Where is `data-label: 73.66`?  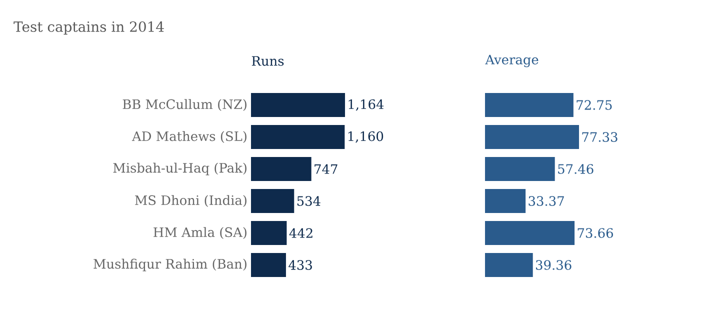 data-label: 73.66 is located at coordinates (595, 233).